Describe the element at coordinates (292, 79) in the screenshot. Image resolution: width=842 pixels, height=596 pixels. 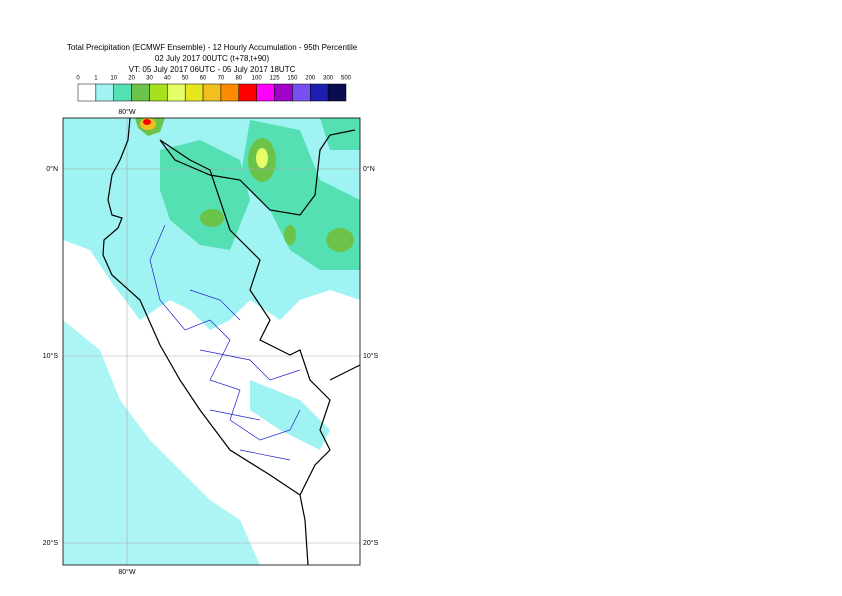
I see `legend-label: 150` at that location.